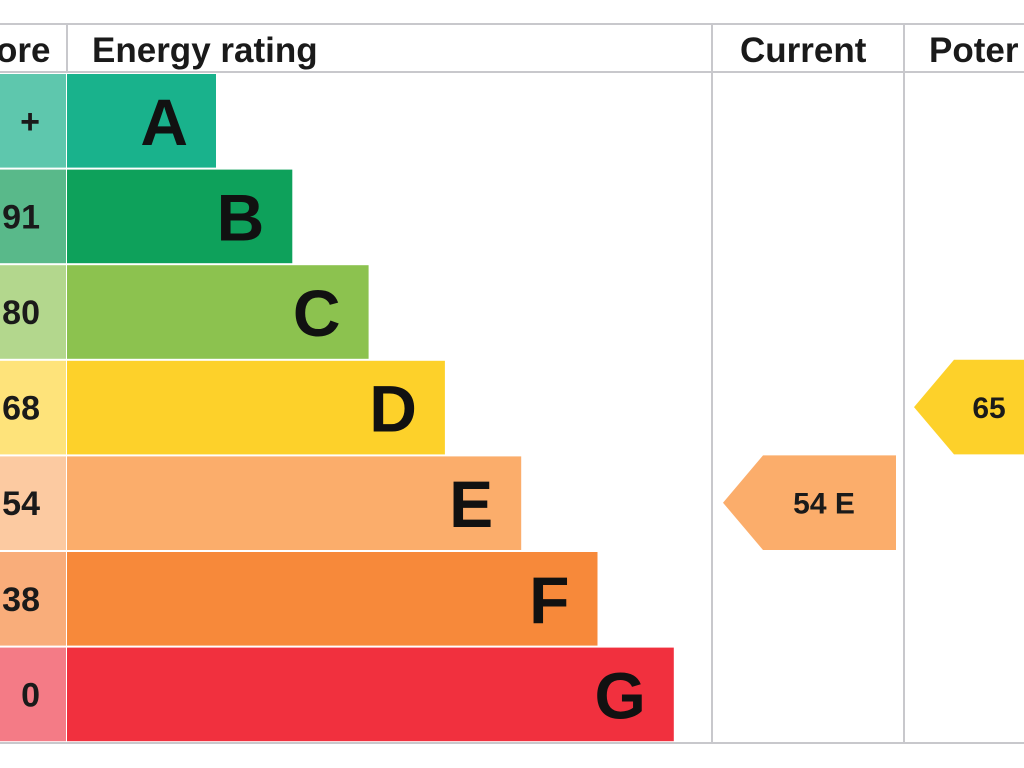  I want to click on score-cell-a, so click(33, 121).